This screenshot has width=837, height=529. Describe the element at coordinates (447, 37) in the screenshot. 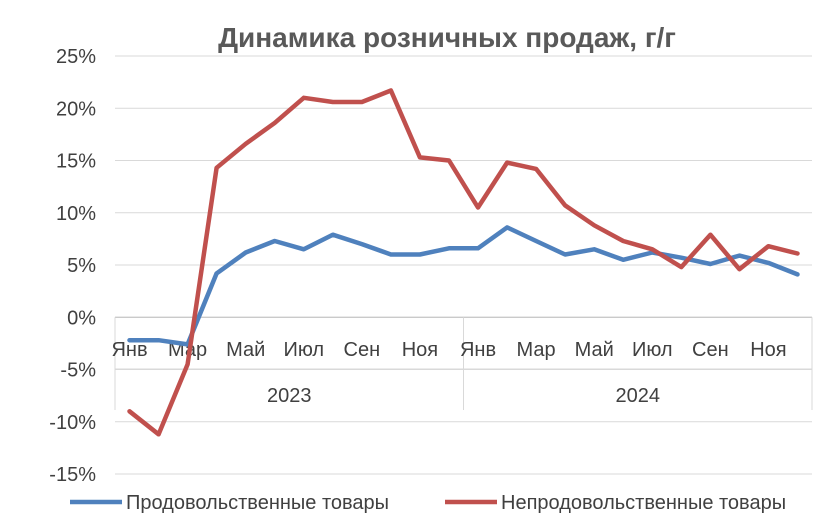

I see `chart-title: Динамика розничных продаж, г/г` at that location.